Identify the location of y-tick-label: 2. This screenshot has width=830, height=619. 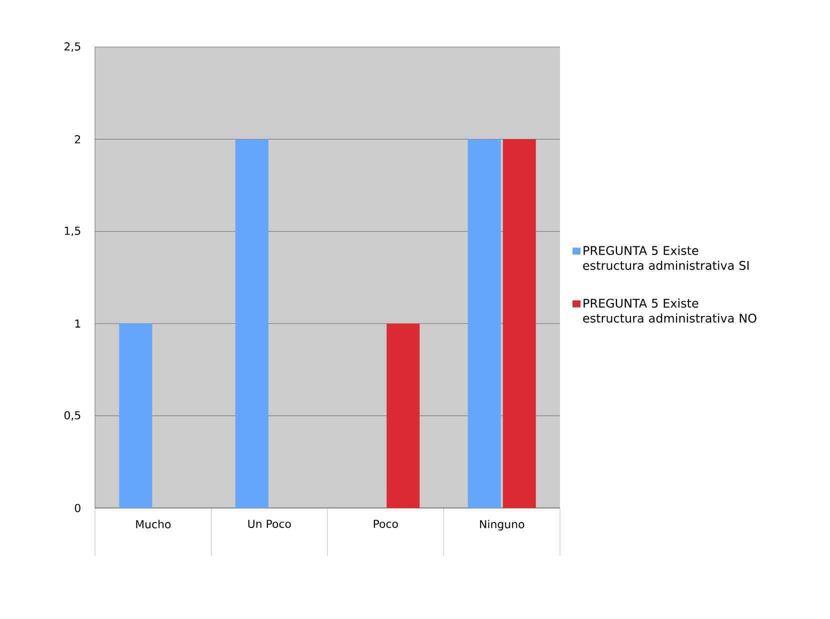
(77, 139).